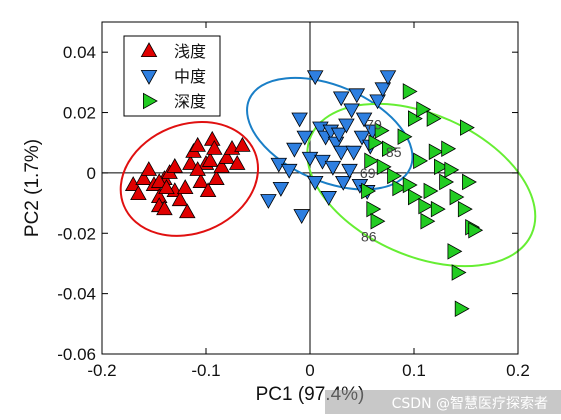  I want to click on x-tick-label: 0.1, so click(414, 370).